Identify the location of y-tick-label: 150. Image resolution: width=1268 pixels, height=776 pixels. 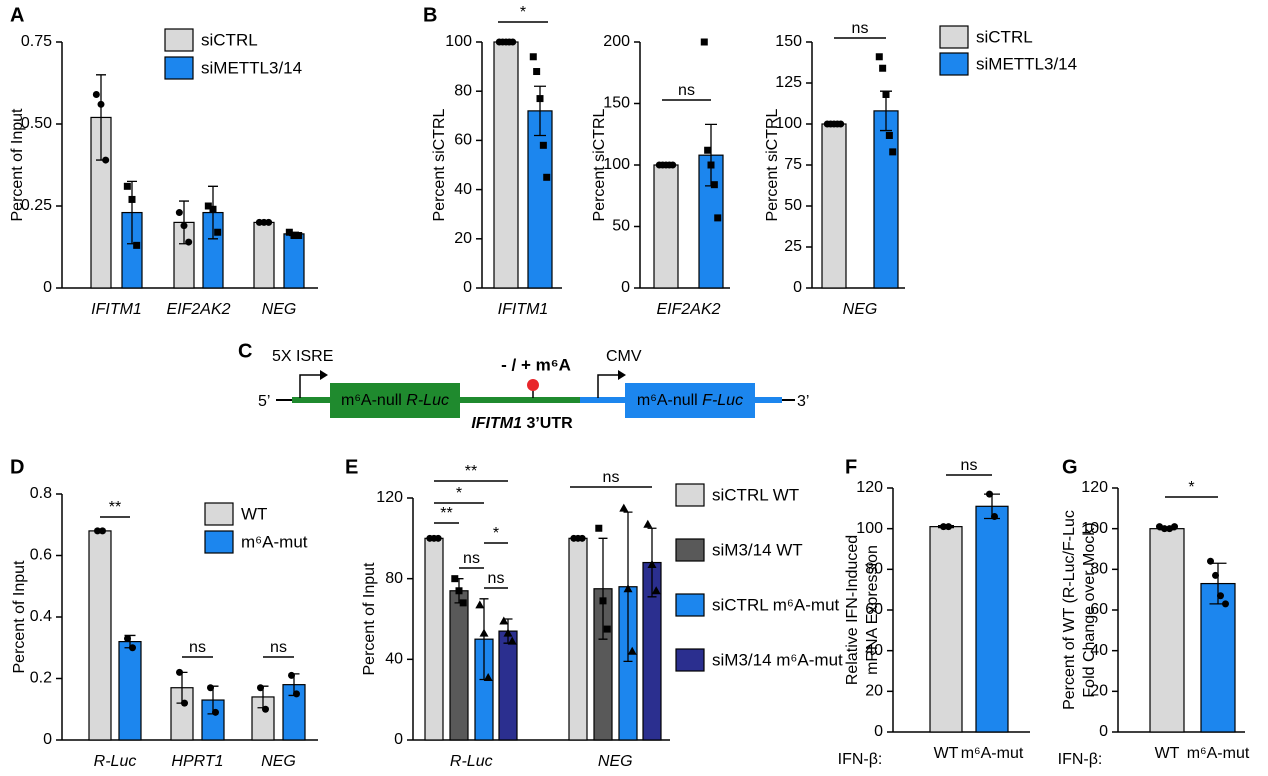
(616, 103).